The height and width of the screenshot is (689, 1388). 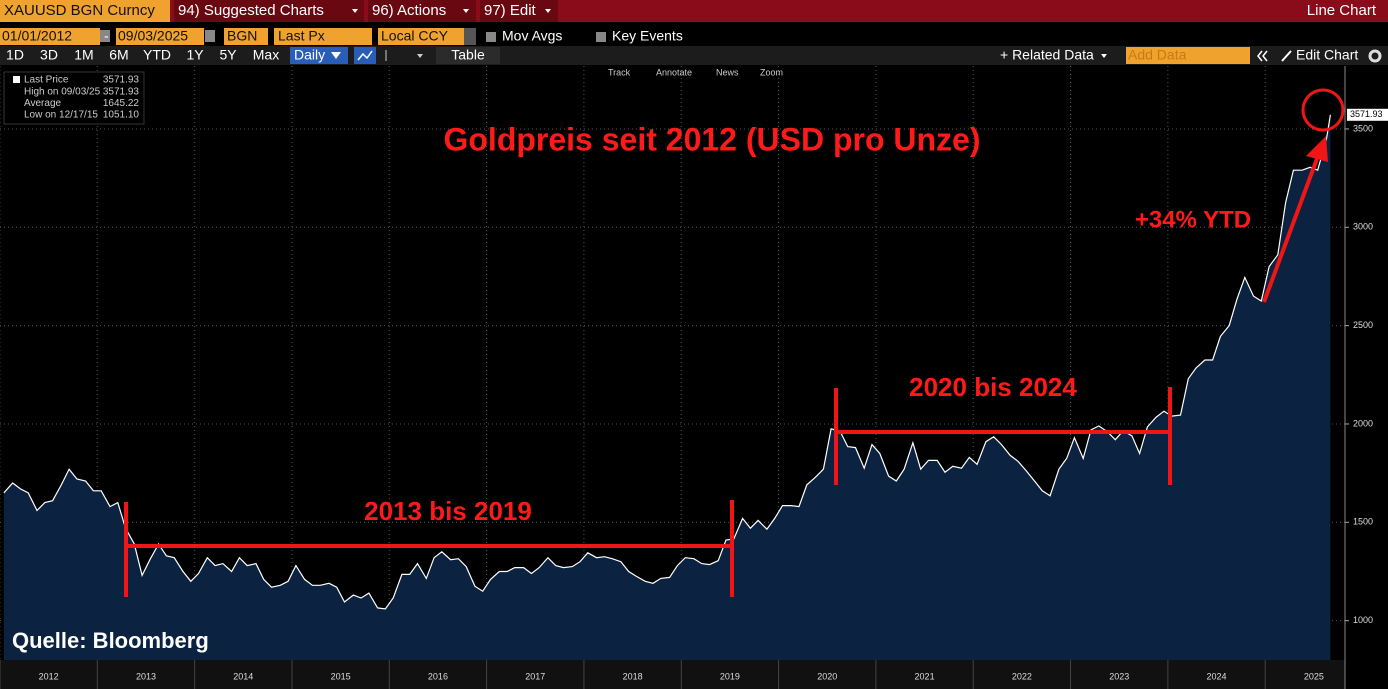 I want to click on legend-swatch, so click(x=16, y=79).